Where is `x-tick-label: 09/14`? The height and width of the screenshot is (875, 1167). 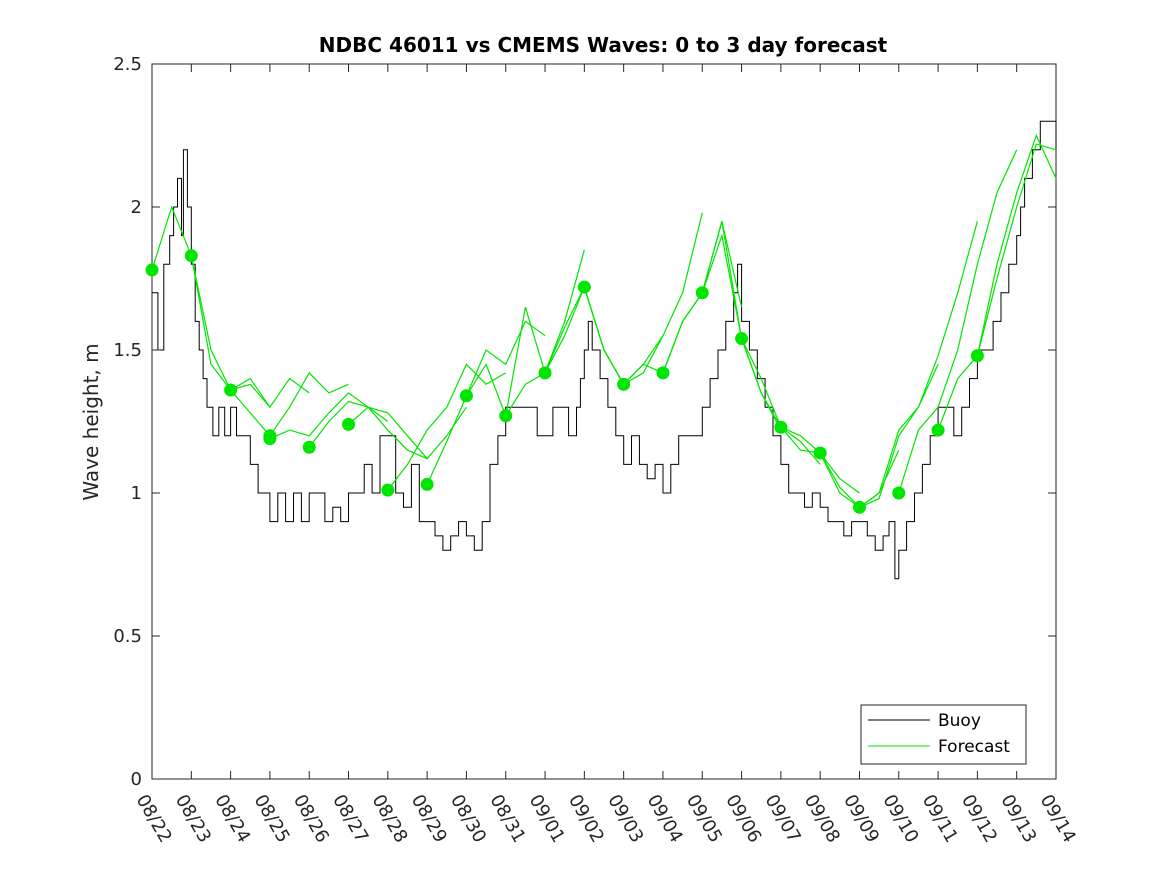
x-tick-label: 09/14 is located at coordinates (1058, 818).